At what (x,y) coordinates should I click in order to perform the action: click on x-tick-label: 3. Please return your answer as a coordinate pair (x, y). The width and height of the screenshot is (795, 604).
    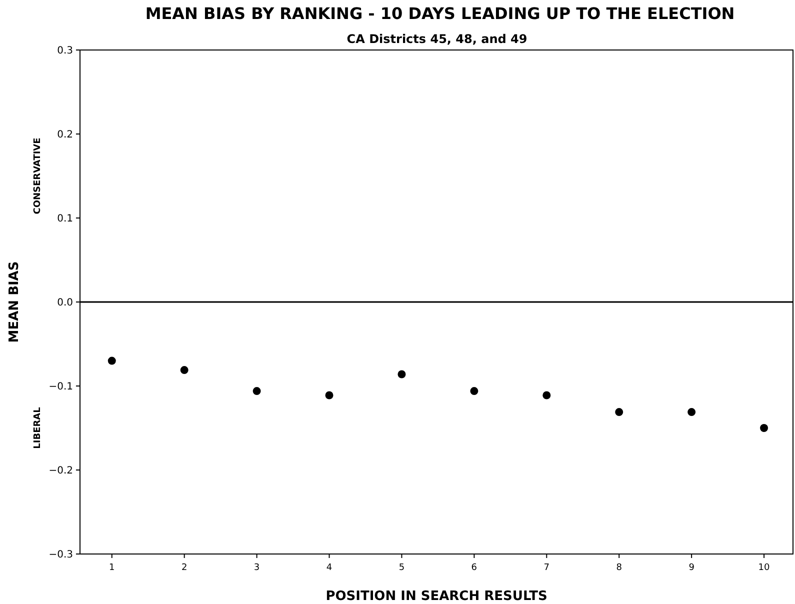
    Looking at the image, I should click on (257, 568).